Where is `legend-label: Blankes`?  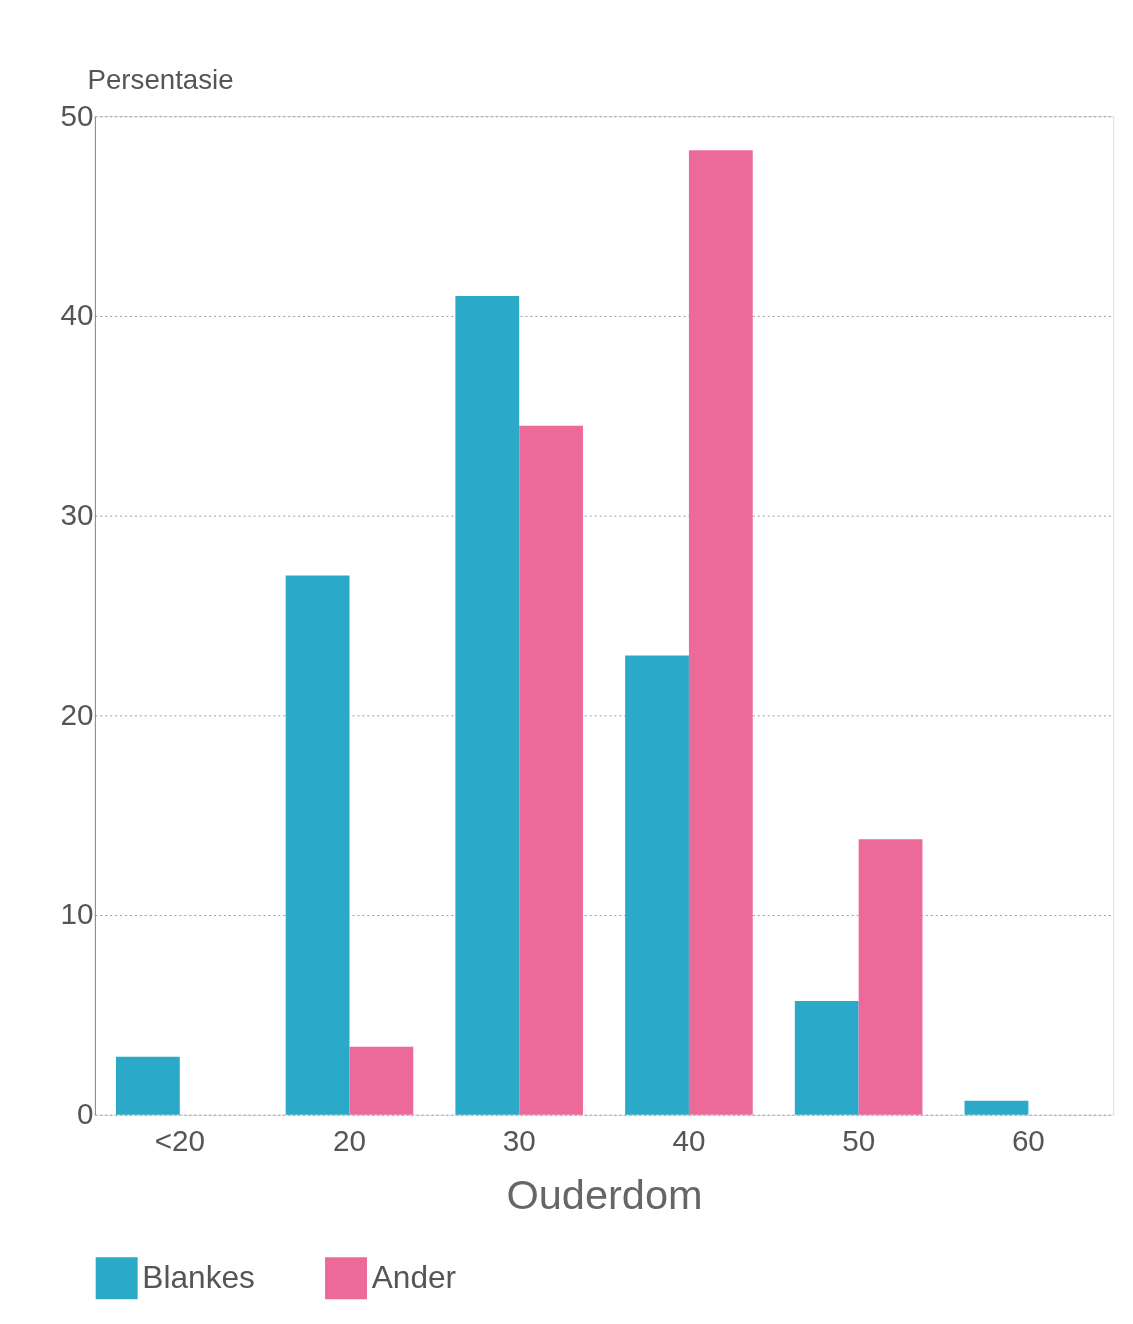 legend-label: Blankes is located at coordinates (198, 1277).